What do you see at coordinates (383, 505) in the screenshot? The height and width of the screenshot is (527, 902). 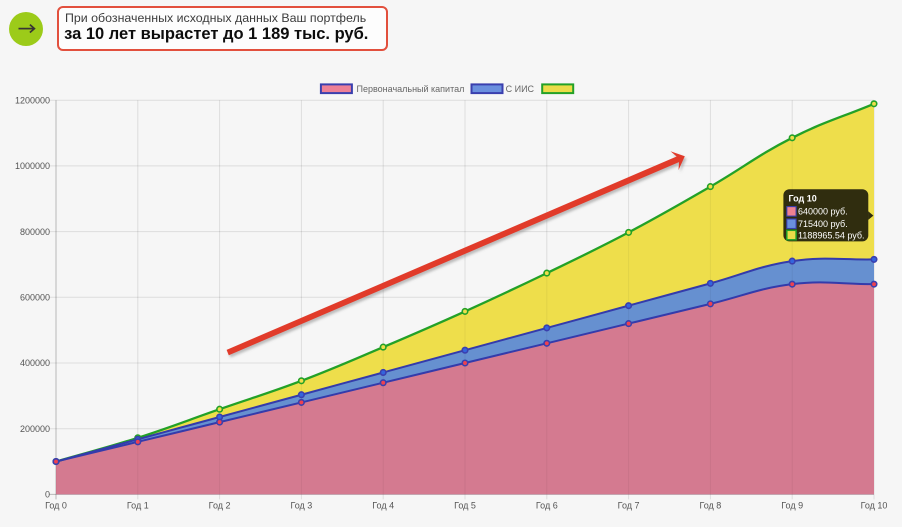 I see `svg-text: Год 4` at bounding box center [383, 505].